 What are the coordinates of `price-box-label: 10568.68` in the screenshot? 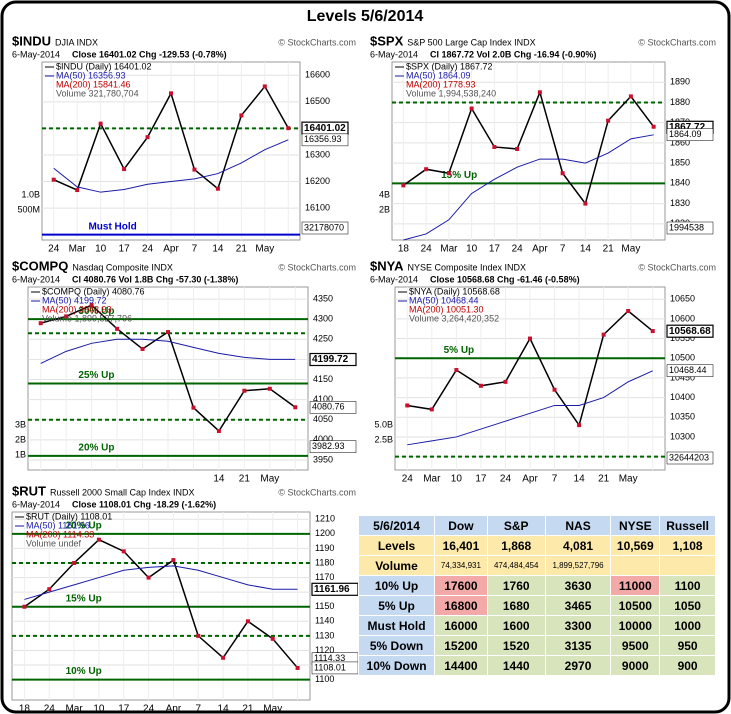 It's located at (690, 331).